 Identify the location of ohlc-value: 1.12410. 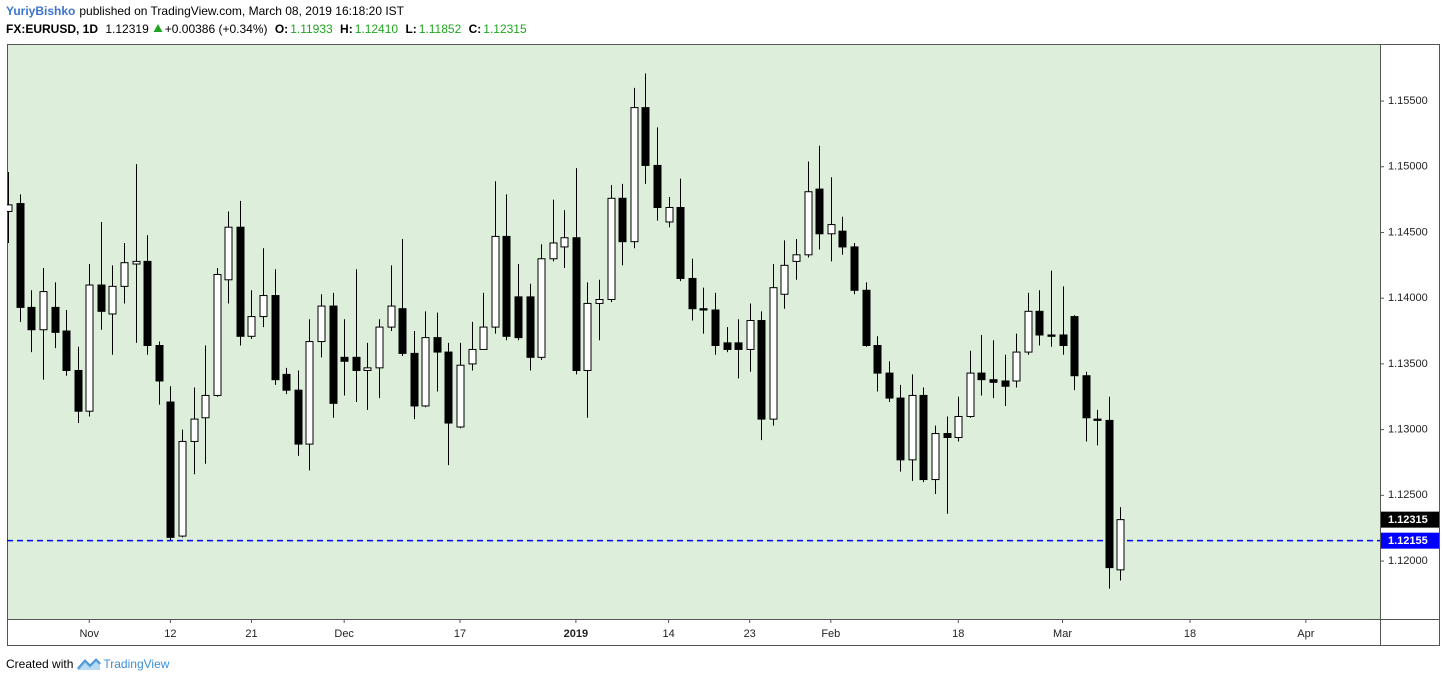
(376, 29).